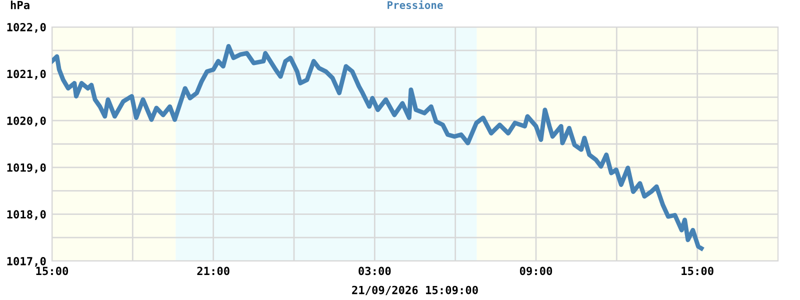 This screenshot has height=300, width=800. Describe the element at coordinates (415, 291) in the screenshot. I see `x-axis-title: 21/09/2026 15:09:00` at that location.